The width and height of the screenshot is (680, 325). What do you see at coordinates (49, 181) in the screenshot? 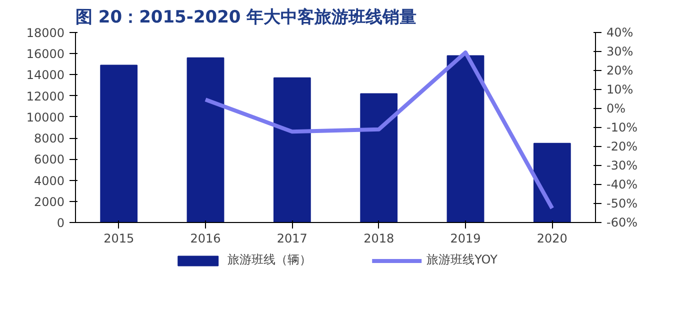
I see `y-tick-label: 4000` at bounding box center [49, 181].